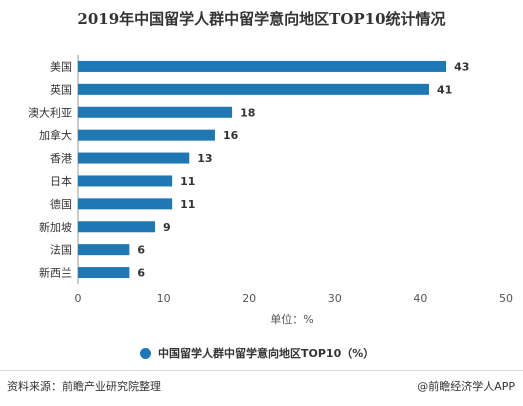 This screenshot has height=406, width=523. Describe the element at coordinates (78, 298) in the screenshot. I see `x-tick-label-0: 0` at that location.